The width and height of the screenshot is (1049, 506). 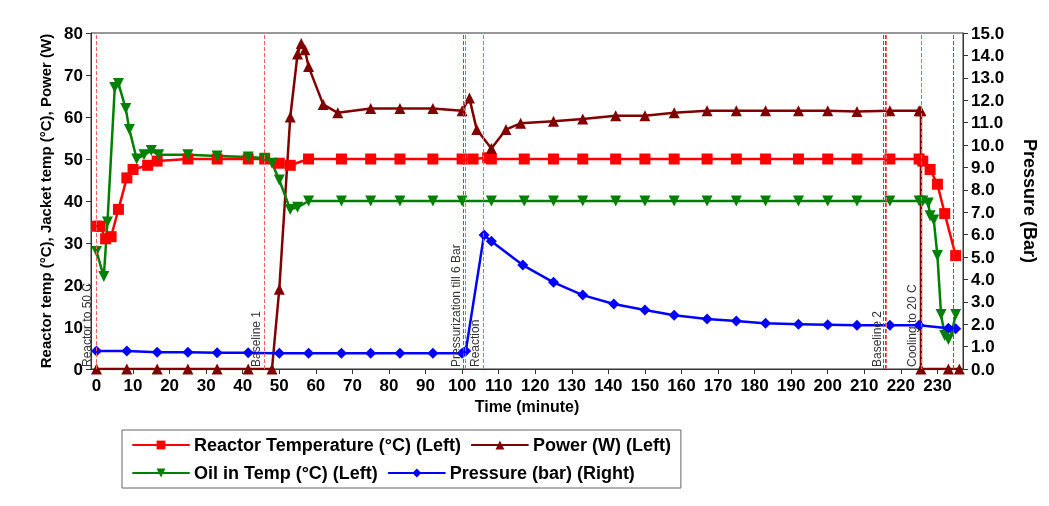 What do you see at coordinates (73, 327) in the screenshot?
I see `y-tick-label: 10` at bounding box center [73, 327].